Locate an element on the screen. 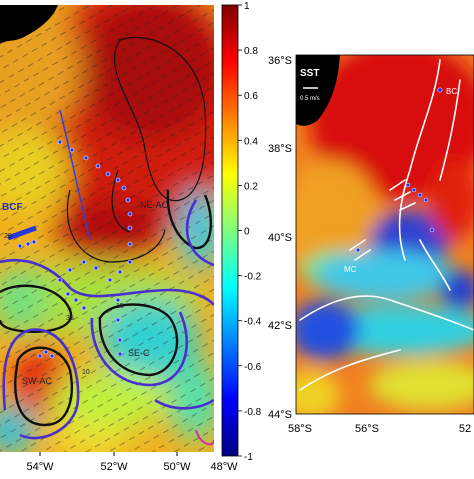 The image size is (474, 479). scale-label: 0.5 m/s is located at coordinates (310, 99).